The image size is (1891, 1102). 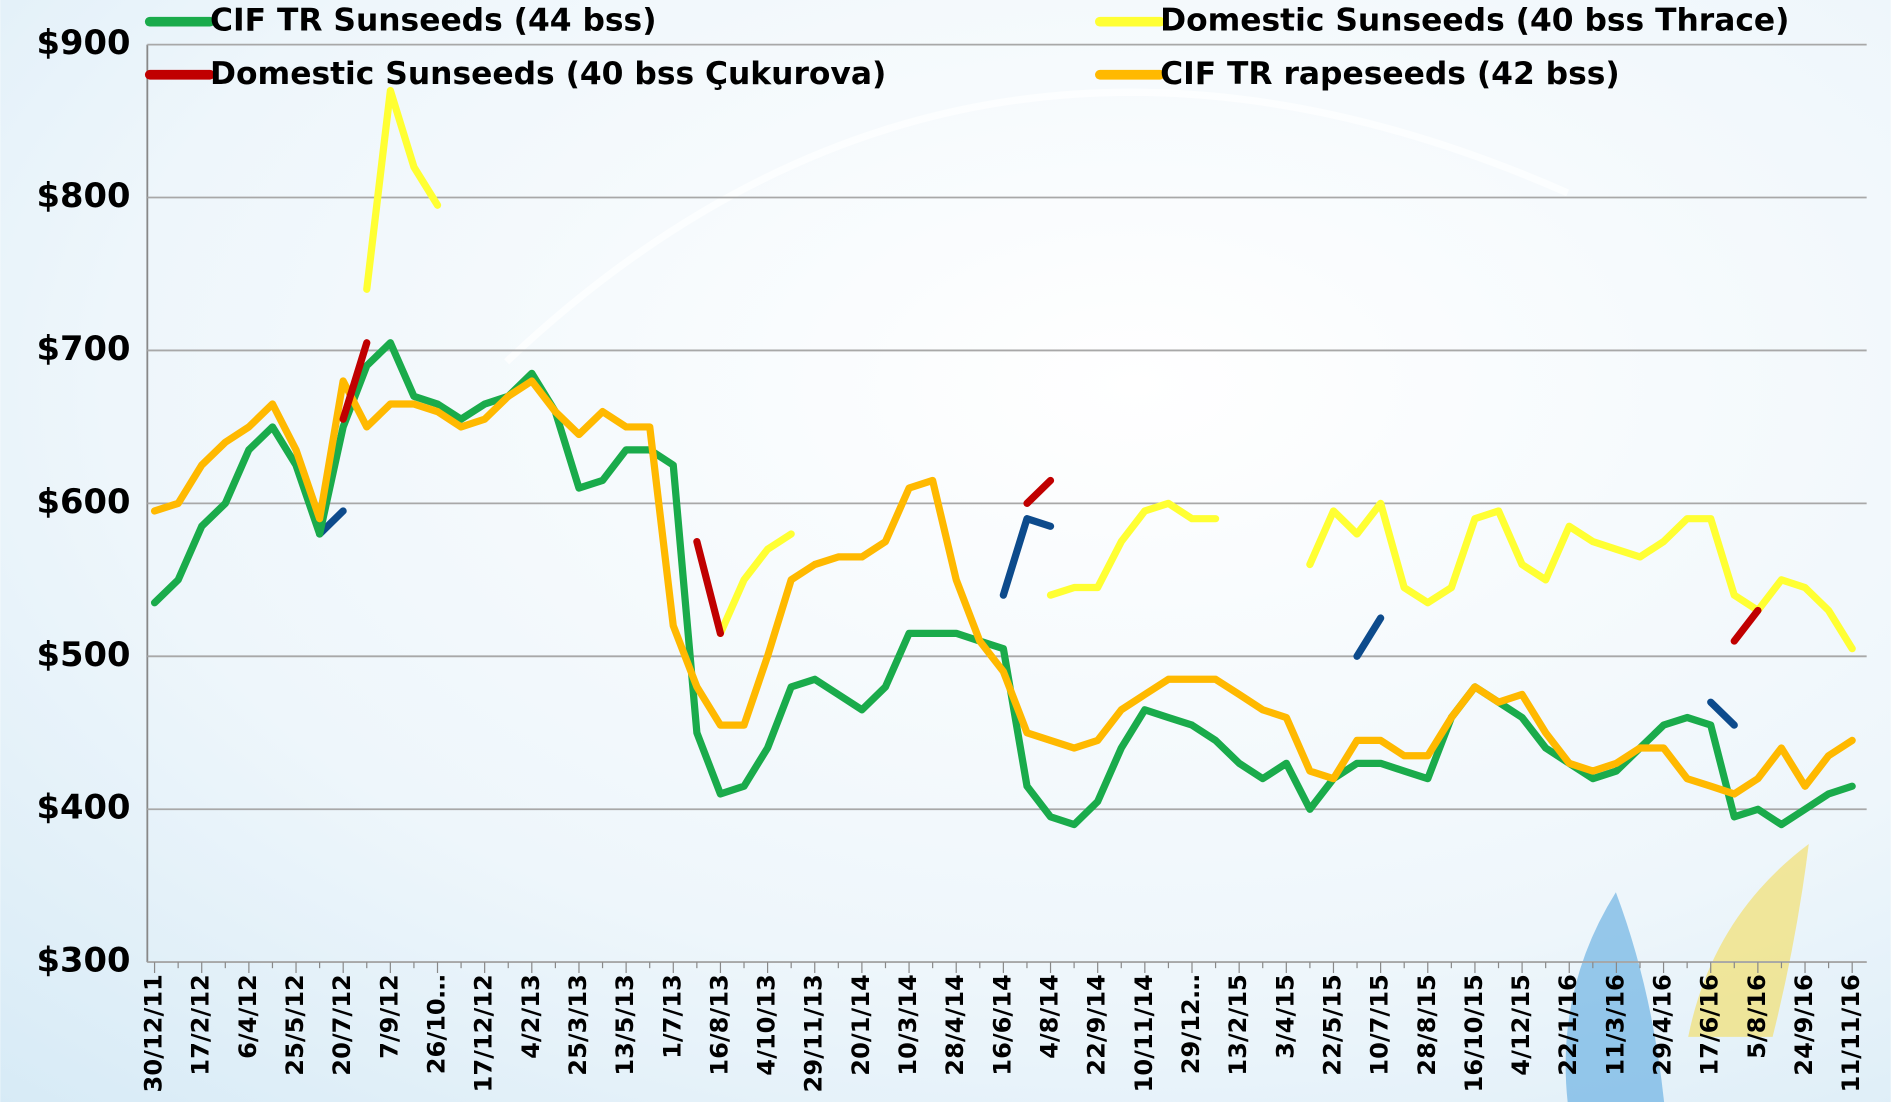 What do you see at coordinates (672, 1016) in the screenshot?
I see `x-tick-label: 1/7/13` at bounding box center [672, 1016].